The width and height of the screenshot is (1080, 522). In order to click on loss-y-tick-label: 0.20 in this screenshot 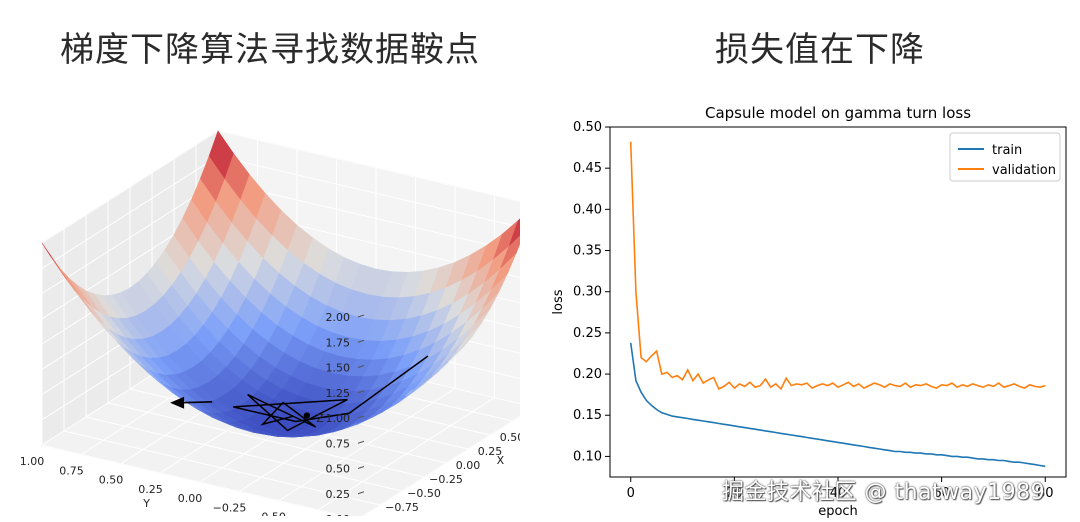, I will do `click(587, 374)`.